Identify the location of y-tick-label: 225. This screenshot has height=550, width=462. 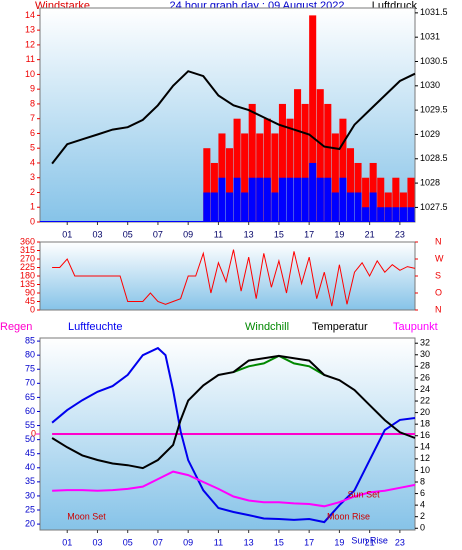
(27, 267).